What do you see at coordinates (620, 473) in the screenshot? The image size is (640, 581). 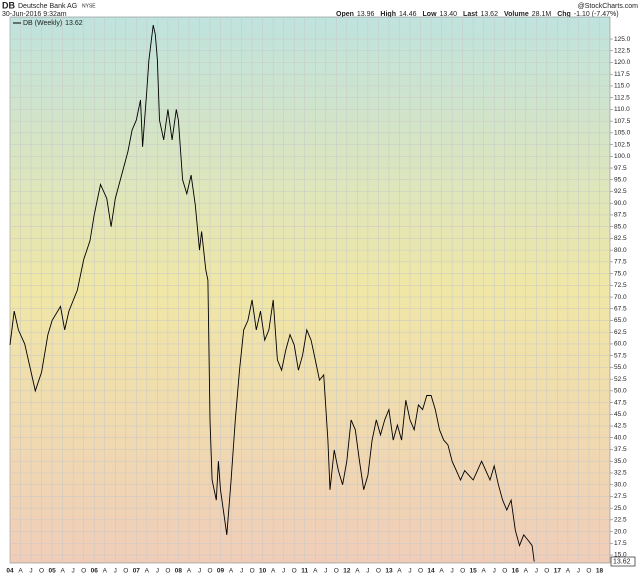 I see `y-tick-label: 32.5` at bounding box center [620, 473].